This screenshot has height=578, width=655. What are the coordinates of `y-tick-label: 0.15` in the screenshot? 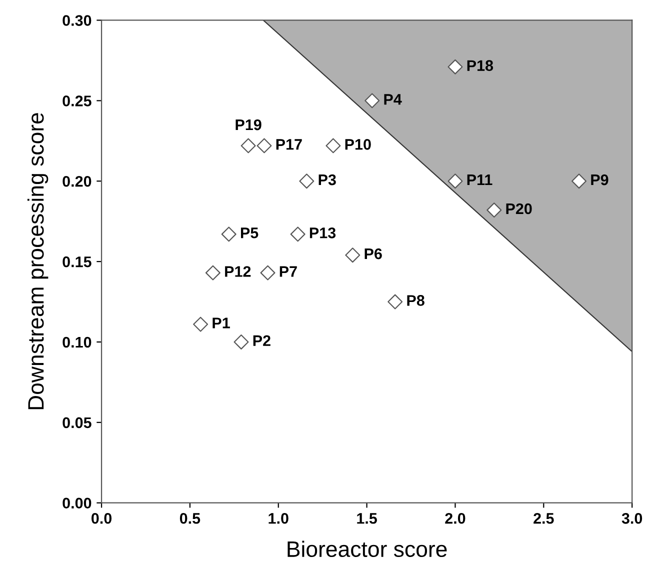 It's located at (77, 262).